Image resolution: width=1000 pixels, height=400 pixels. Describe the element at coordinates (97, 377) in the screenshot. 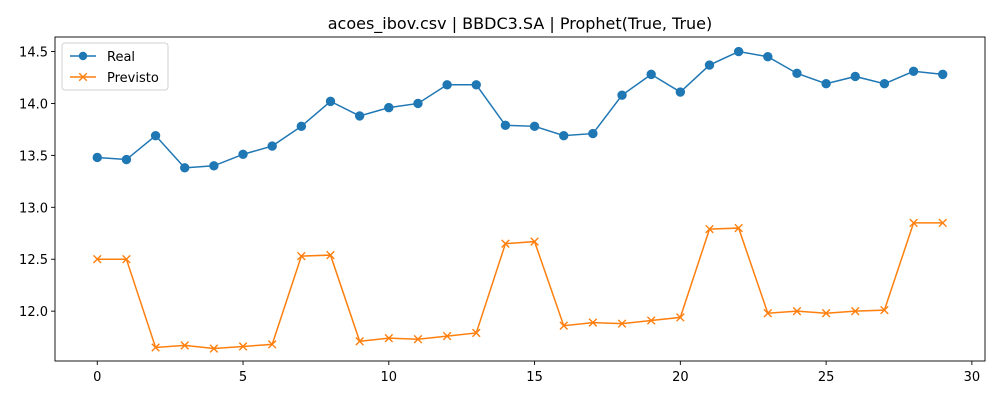

I see `x-tick-label: 0` at that location.